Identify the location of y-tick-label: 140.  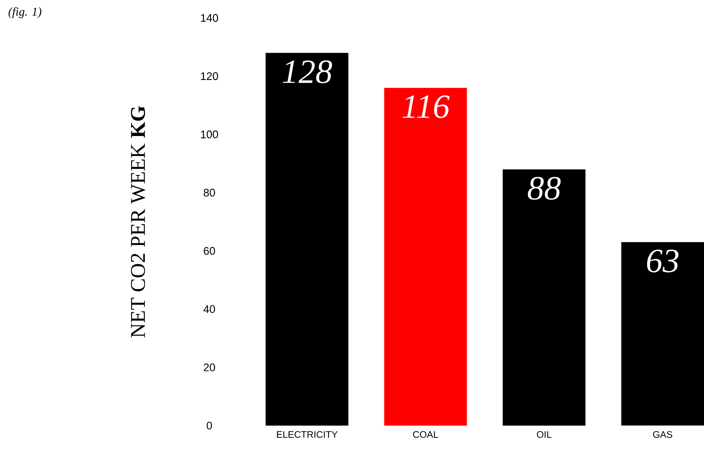
(209, 18).